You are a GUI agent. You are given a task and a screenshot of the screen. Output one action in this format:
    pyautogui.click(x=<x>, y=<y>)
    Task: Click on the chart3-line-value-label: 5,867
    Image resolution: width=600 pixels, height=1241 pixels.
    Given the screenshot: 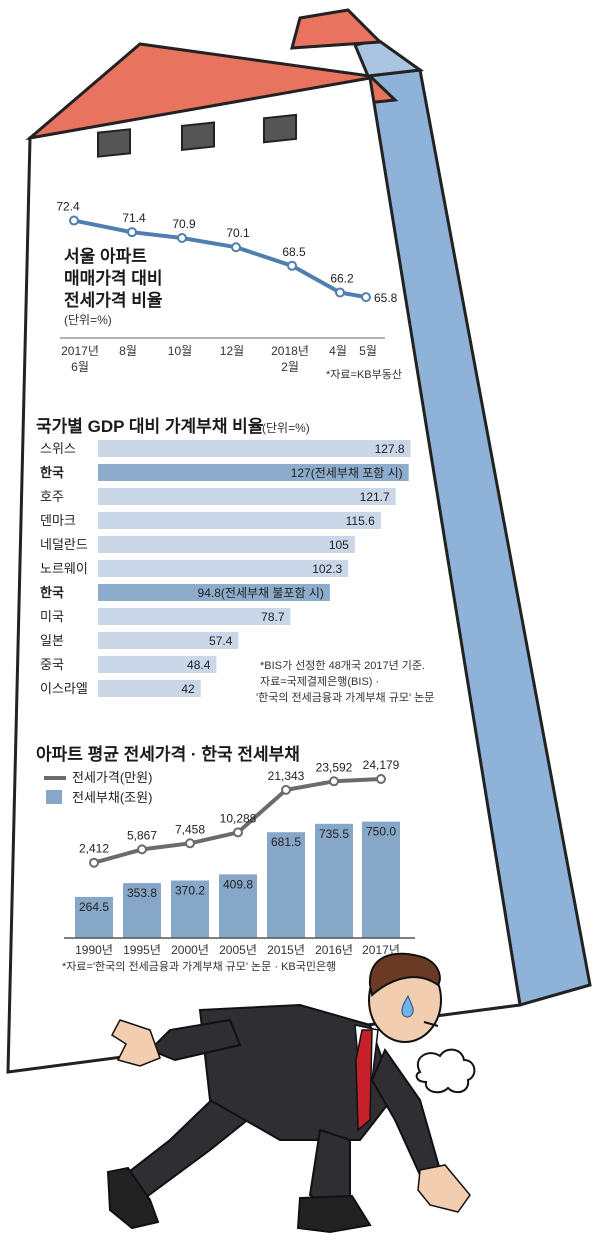 What is the action you would take?
    pyautogui.click(x=142, y=835)
    